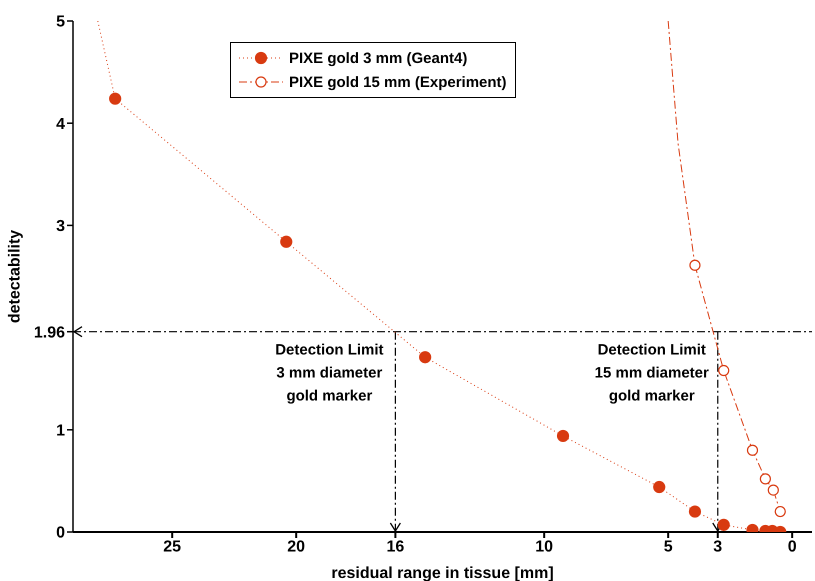  What do you see at coordinates (544, 547) in the screenshot?
I see `x-tick-label: 10` at bounding box center [544, 547].